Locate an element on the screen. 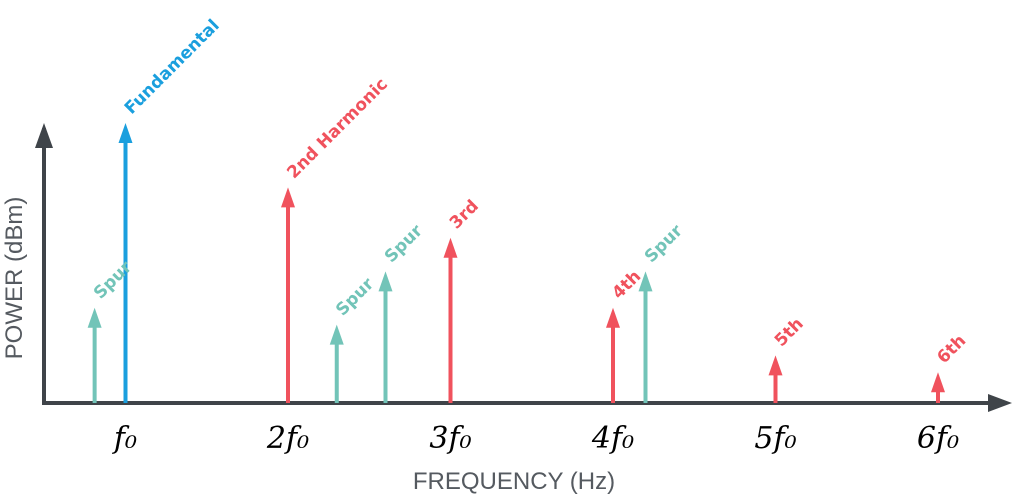  spectral-line-4th: 4th is located at coordinates (625, 335).